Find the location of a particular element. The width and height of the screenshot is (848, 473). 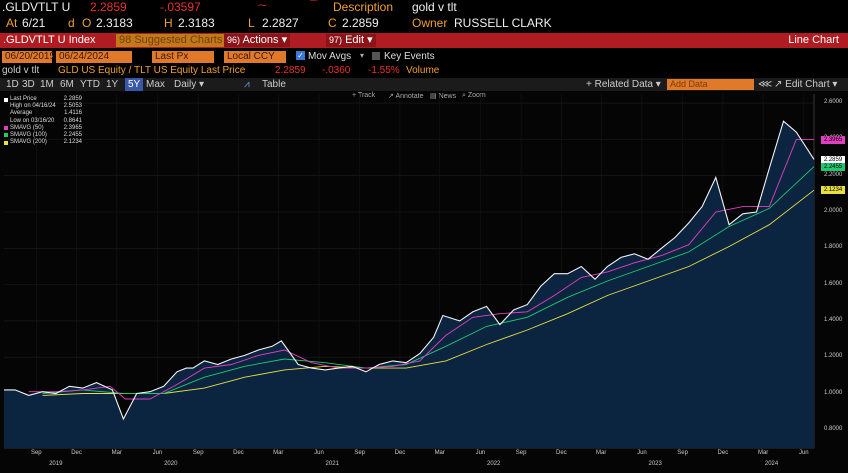

owner-label: Owner is located at coordinates (430, 23).